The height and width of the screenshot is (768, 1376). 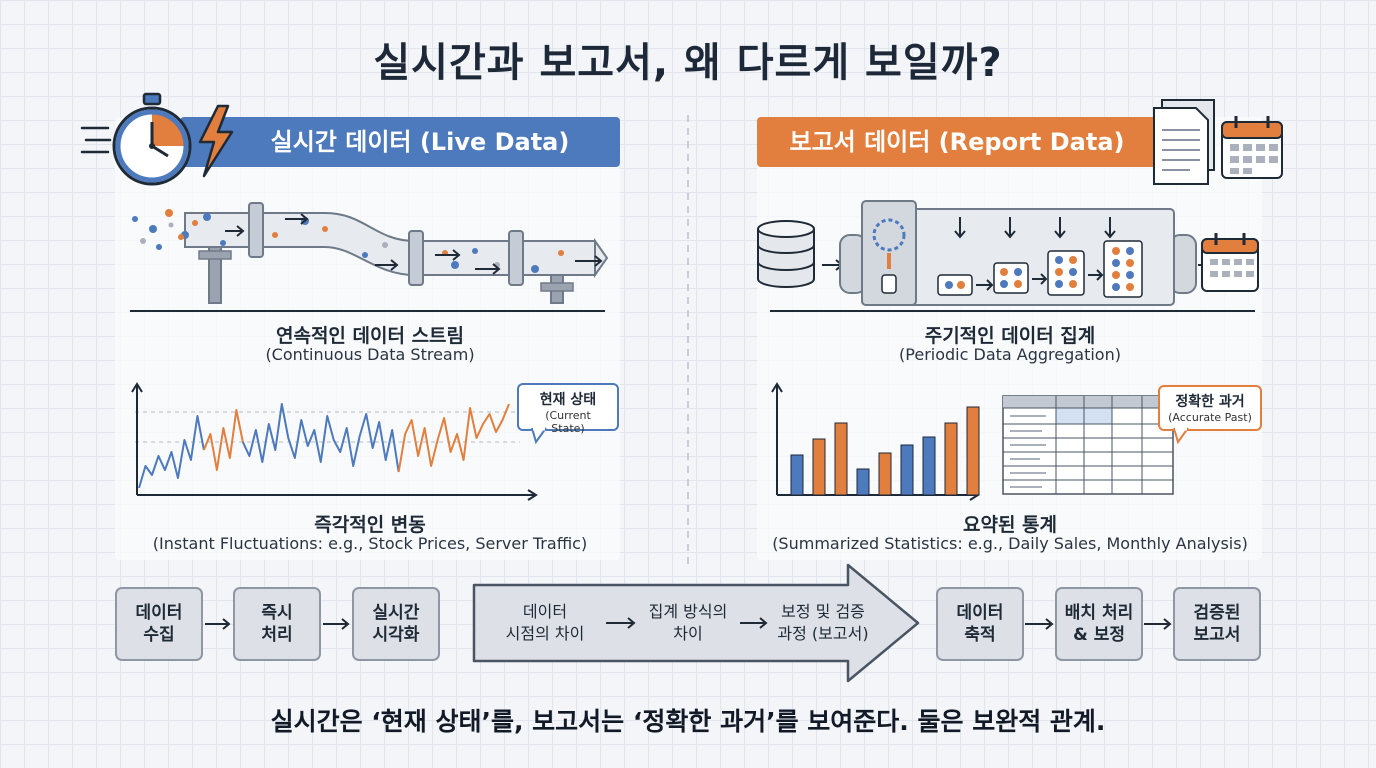 I want to click on flow-step-verified-report: 검증된 보고서, so click(x=1217, y=624).